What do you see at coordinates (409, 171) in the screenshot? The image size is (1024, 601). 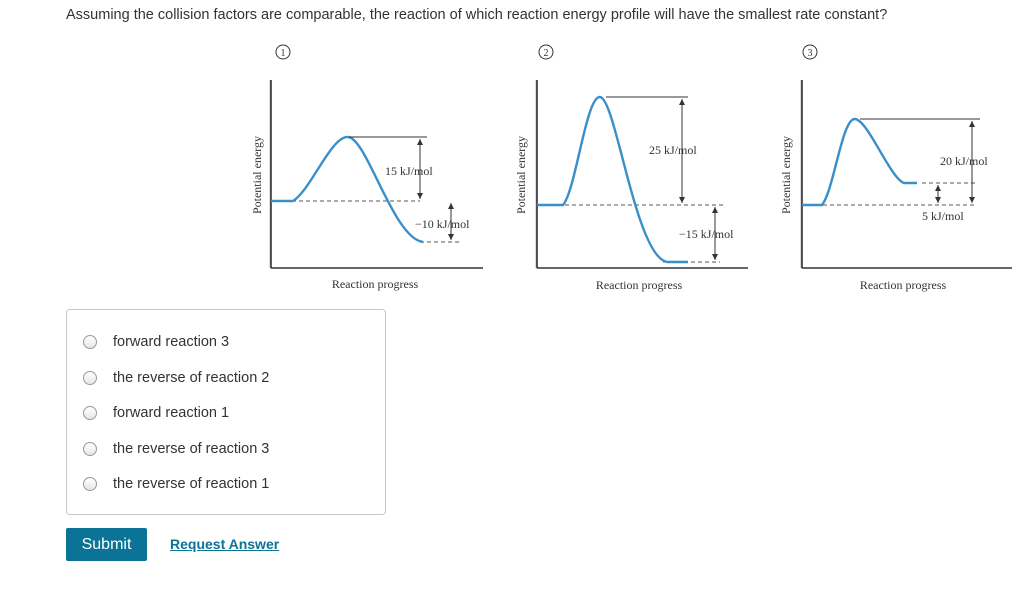 I see `activation-energy-label: 15 kJ/mol` at bounding box center [409, 171].